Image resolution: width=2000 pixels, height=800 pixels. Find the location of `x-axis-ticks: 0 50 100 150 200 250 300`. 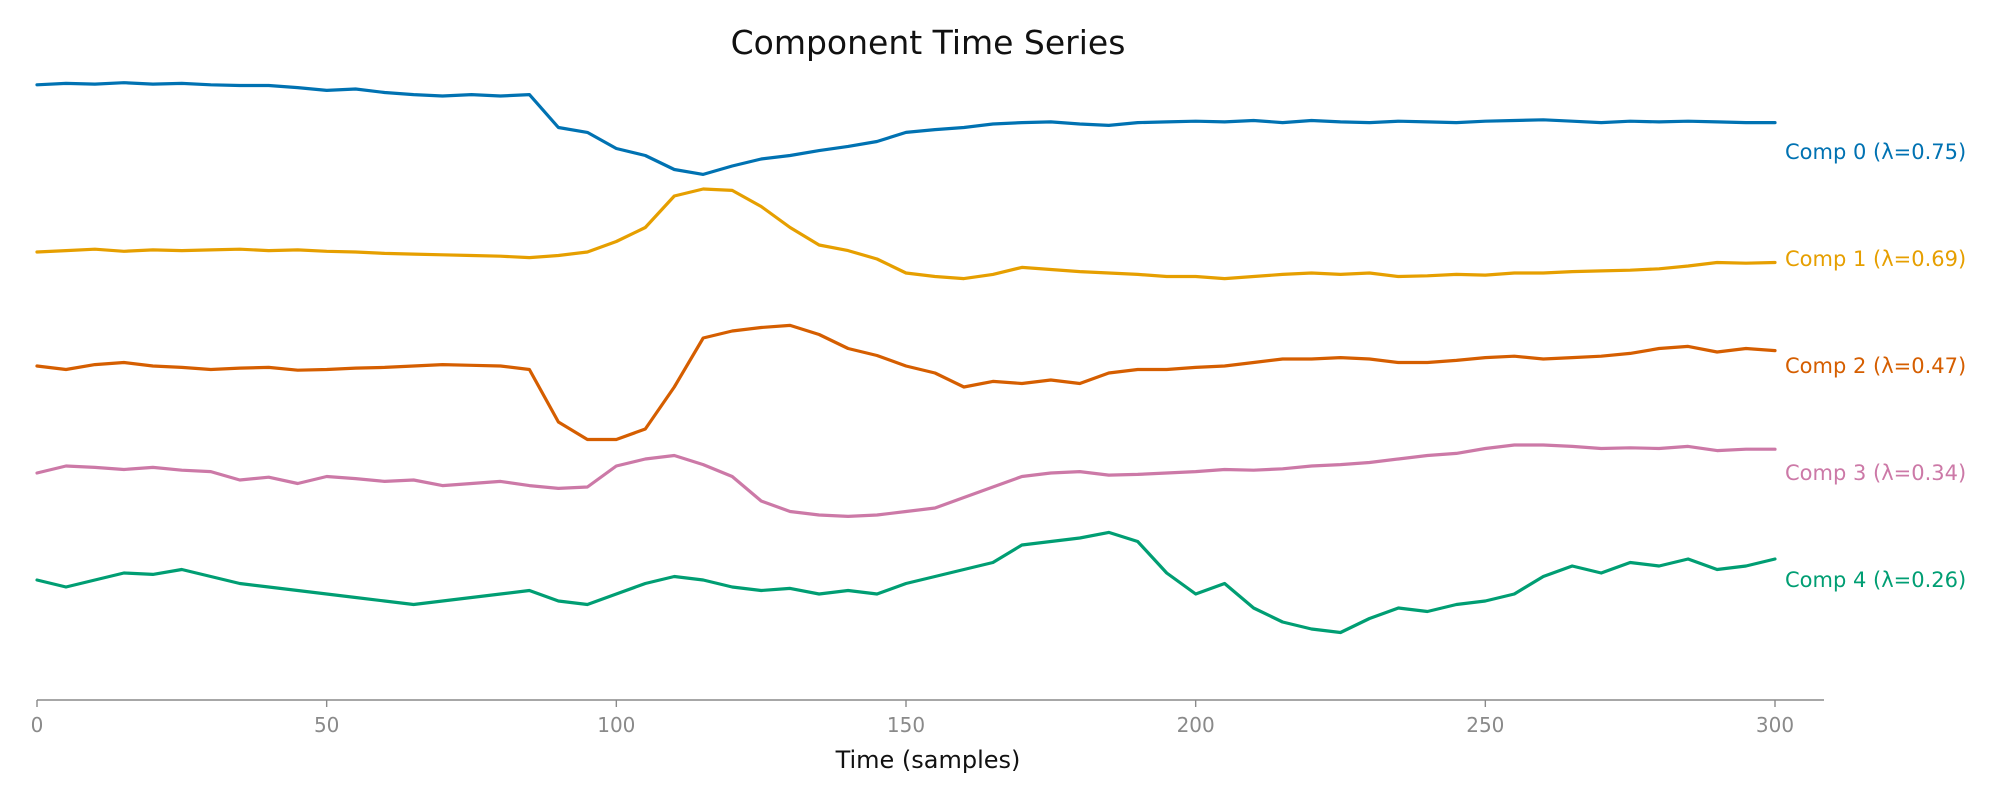

x-axis-ticks: 0 50 100 150 200 250 300 is located at coordinates (912, 718).